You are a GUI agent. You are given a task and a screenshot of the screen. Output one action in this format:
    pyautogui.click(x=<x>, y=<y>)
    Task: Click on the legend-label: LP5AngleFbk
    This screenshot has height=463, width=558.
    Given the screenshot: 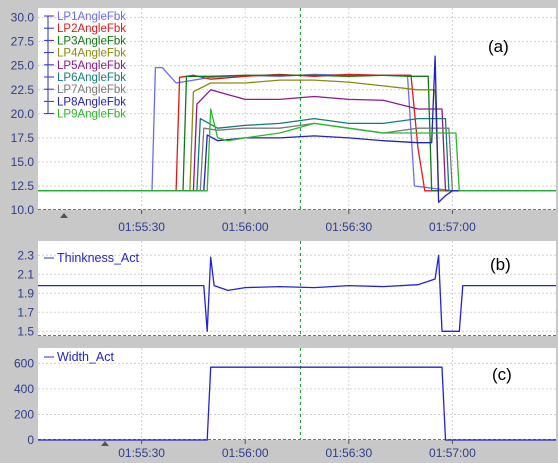 What is the action you would take?
    pyautogui.click(x=91, y=66)
    